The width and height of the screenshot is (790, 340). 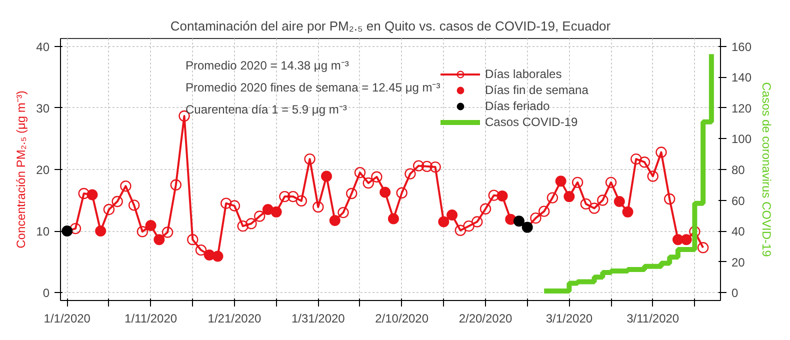 I want to click on y2-tick-label: 20, so click(x=739, y=262).